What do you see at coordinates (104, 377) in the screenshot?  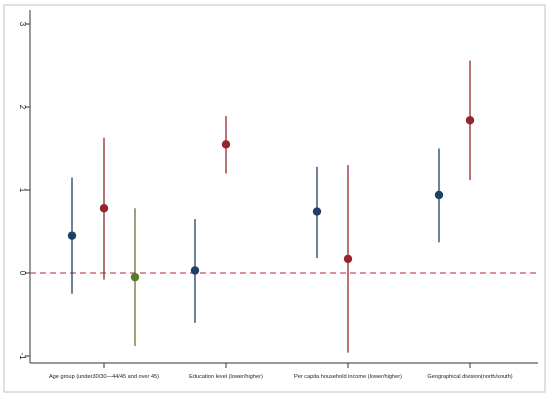 I see `x-tick-label: Age group (under30/30—44/45 and over 45)` at bounding box center [104, 377].